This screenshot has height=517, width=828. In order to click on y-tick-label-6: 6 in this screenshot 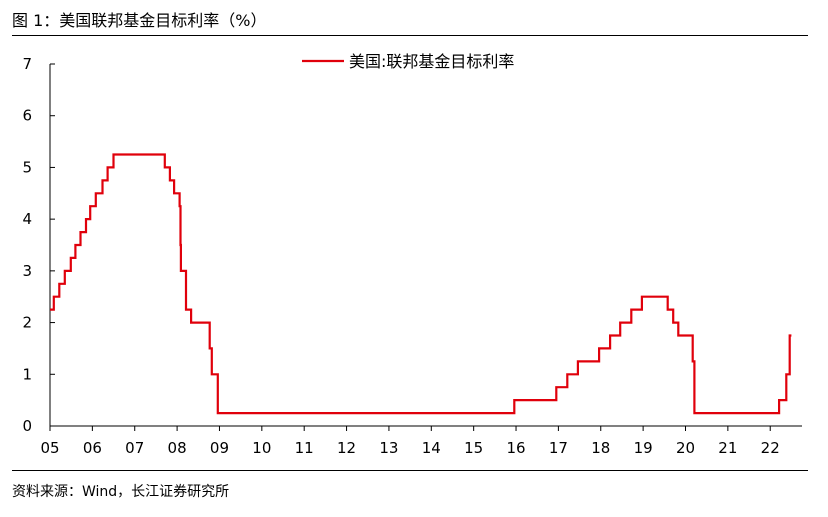, I will do `click(27, 116)`.